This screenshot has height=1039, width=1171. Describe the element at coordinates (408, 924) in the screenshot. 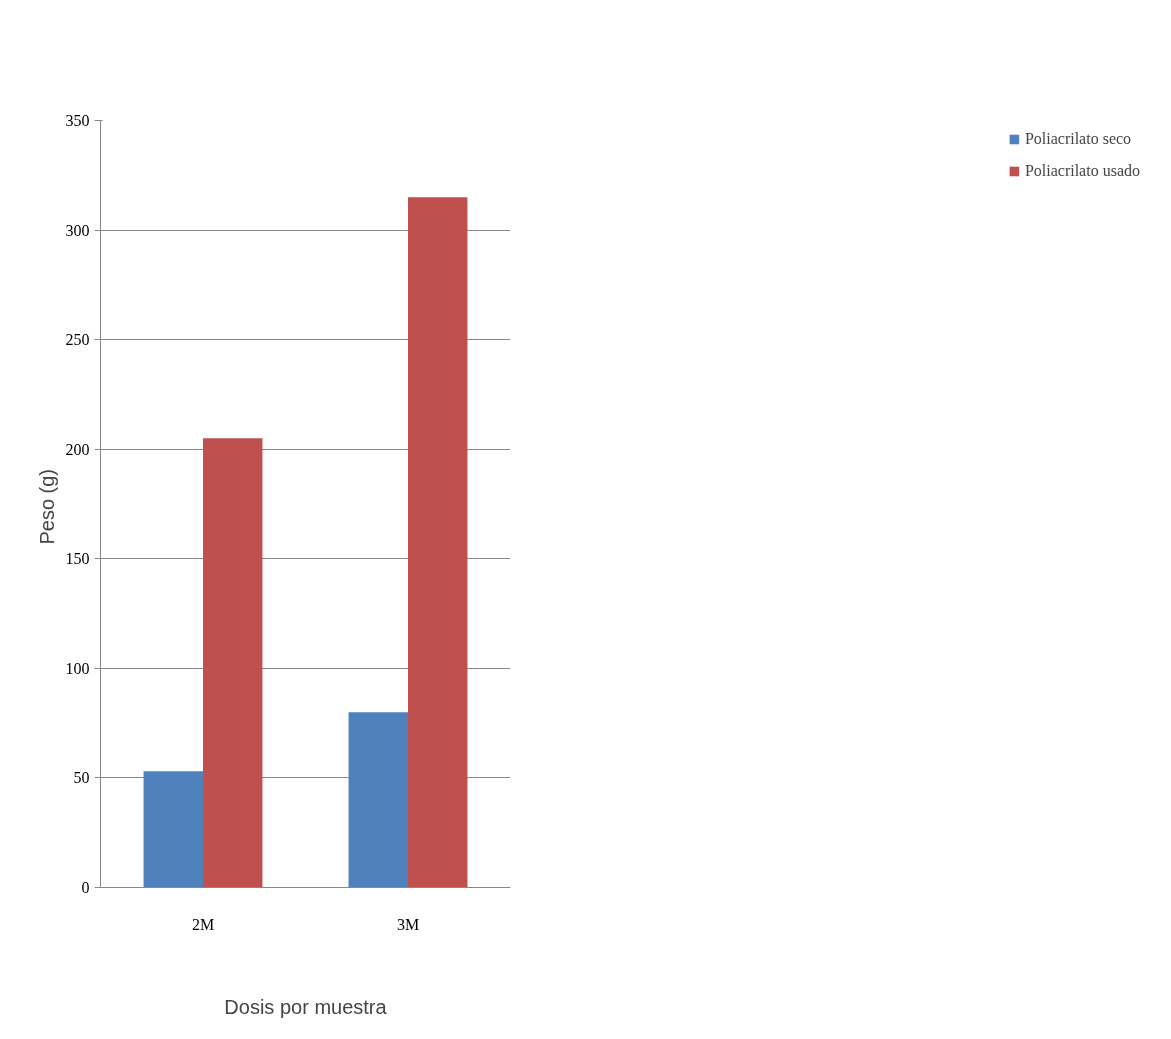

I see `x-tick-label: 3M` at that location.